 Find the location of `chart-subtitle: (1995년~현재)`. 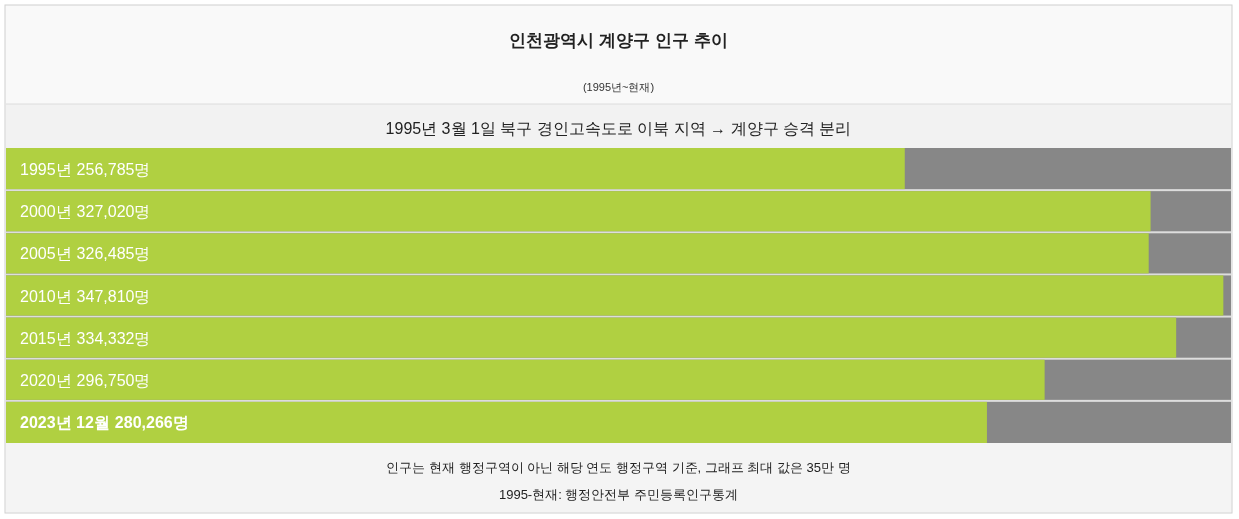

chart-subtitle: (1995년~현재) is located at coordinates (618, 87).